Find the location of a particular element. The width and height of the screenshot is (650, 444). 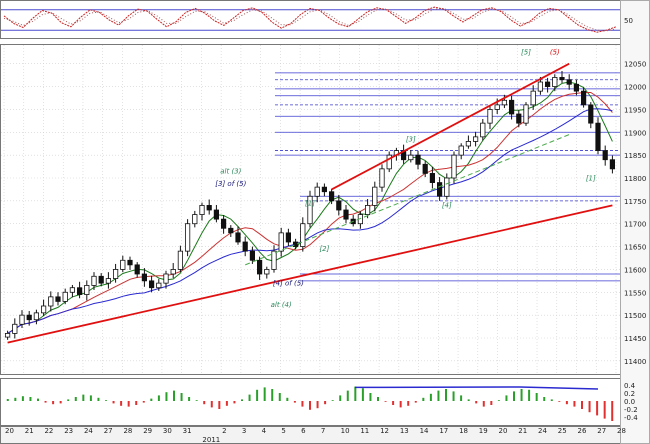

wave-annotation: alt (3) is located at coordinates (230, 171).